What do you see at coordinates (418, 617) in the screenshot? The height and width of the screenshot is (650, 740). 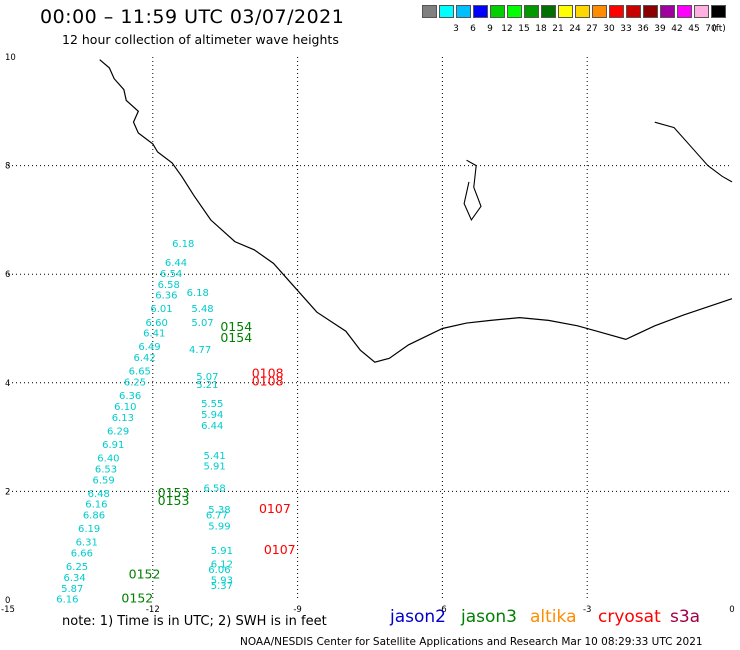 I see `legend-jason2: jason2` at bounding box center [418, 617].